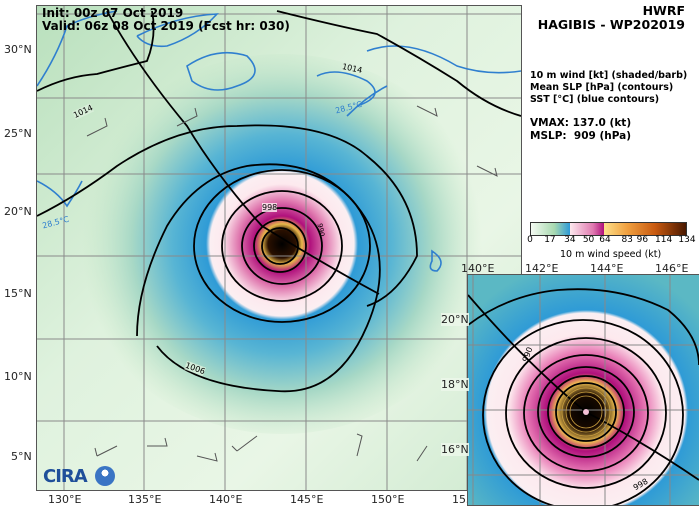 The image size is (699, 506). Describe the element at coordinates (627, 240) in the screenshot. I see `colorbar-tick: 83` at that location.